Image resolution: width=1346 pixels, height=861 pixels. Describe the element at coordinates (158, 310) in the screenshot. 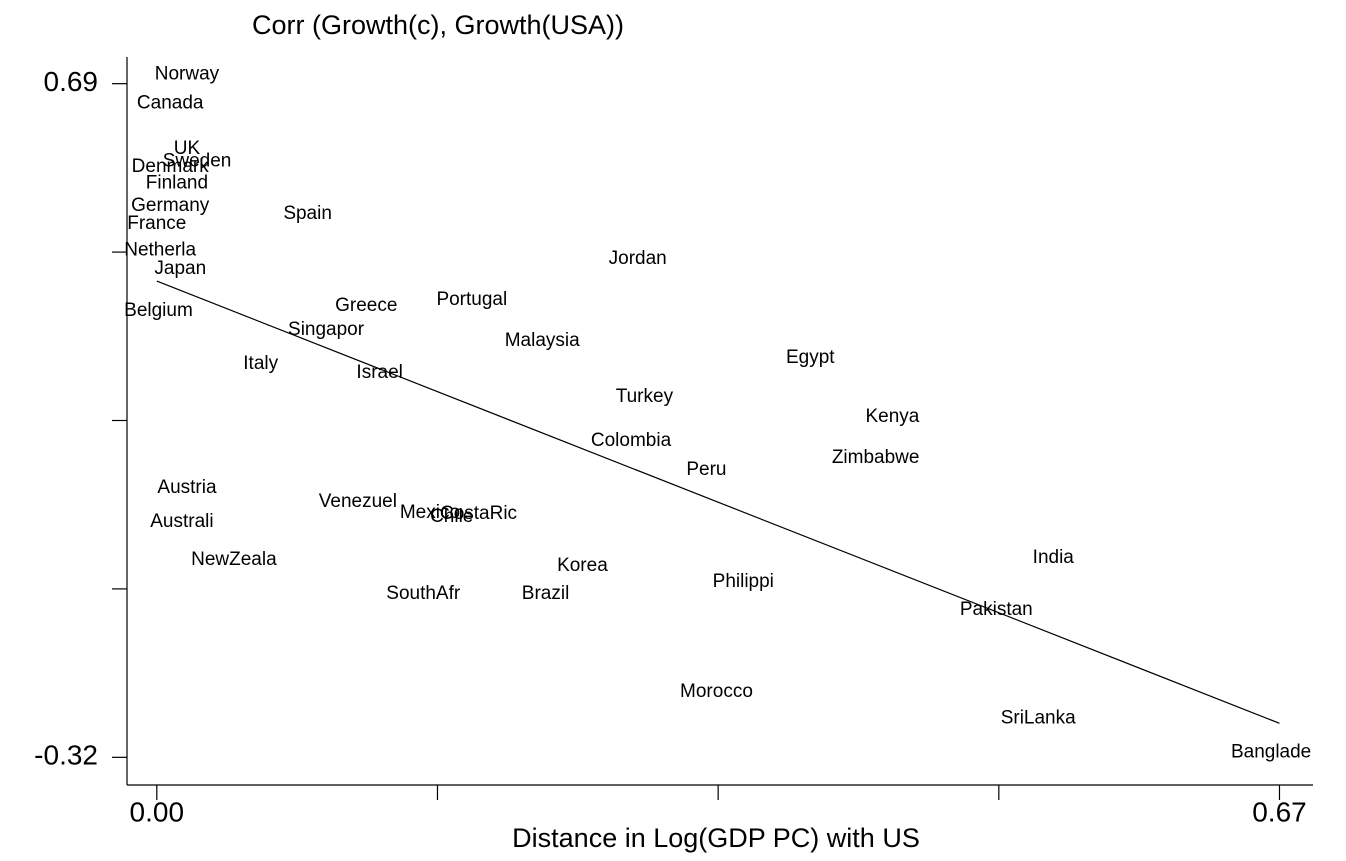

I see `point-label: Belgium` at that location.